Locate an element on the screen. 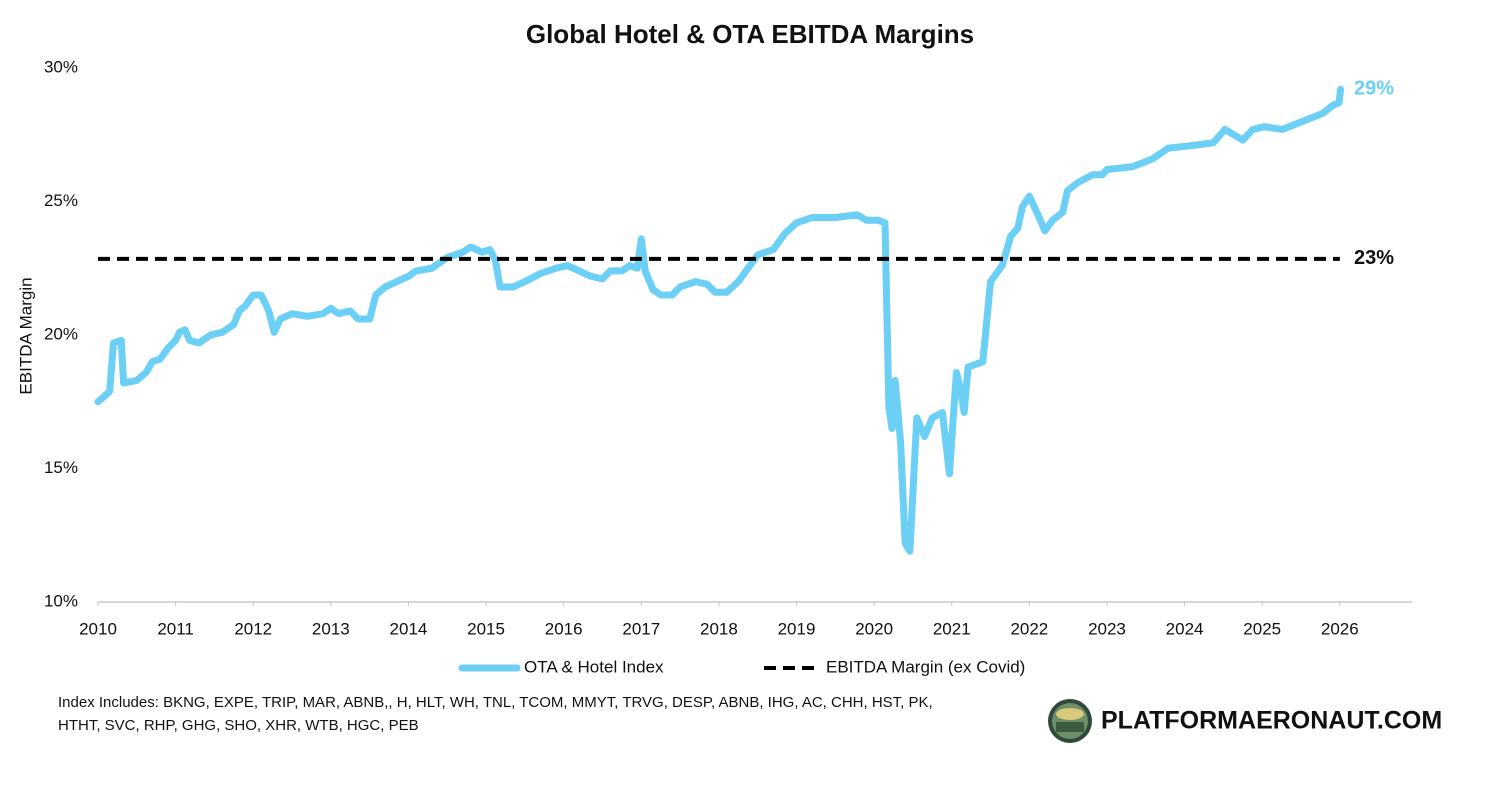 The width and height of the screenshot is (1500, 792). x-tick-label: 2013 is located at coordinates (331, 628).